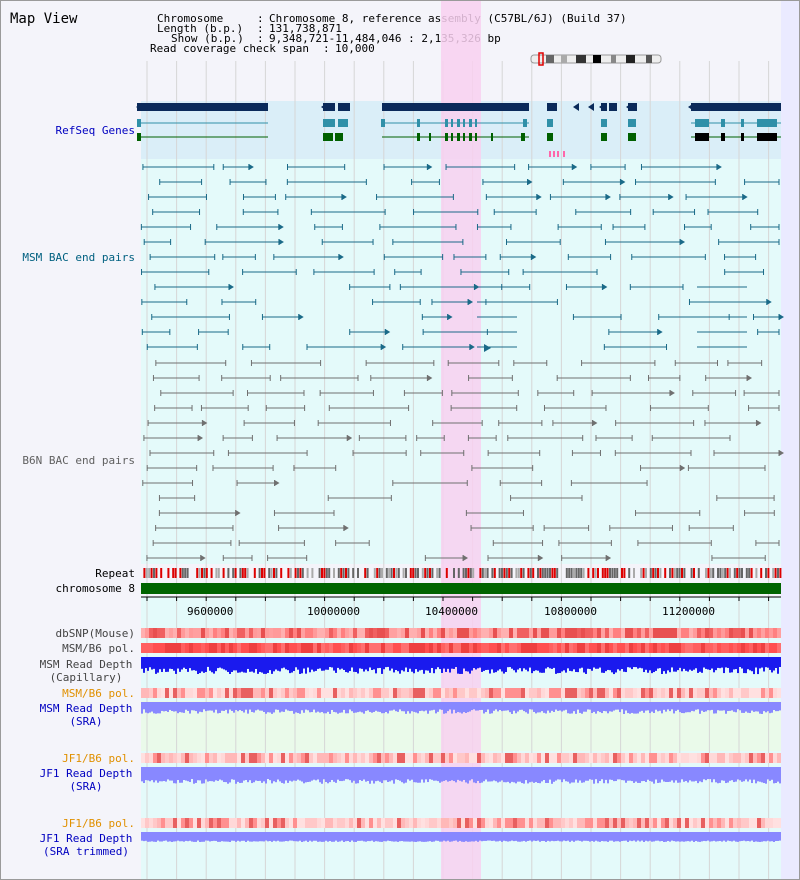 The width and height of the screenshot is (800, 880). Describe the element at coordinates (78, 460) in the screenshot. I see `track-label-b6n-bac: B6N BAC end pairs` at that location.